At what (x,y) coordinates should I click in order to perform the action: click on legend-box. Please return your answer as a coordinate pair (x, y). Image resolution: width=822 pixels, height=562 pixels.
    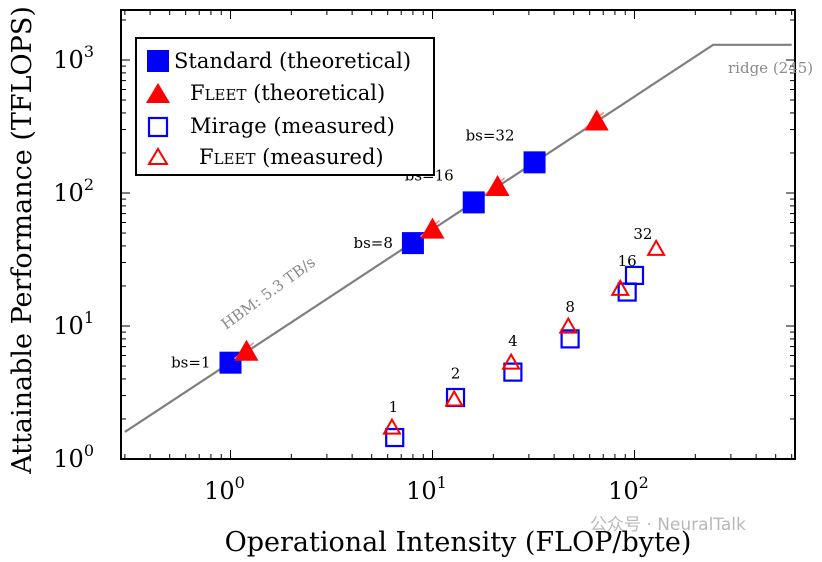
    Looking at the image, I should click on (285, 106).